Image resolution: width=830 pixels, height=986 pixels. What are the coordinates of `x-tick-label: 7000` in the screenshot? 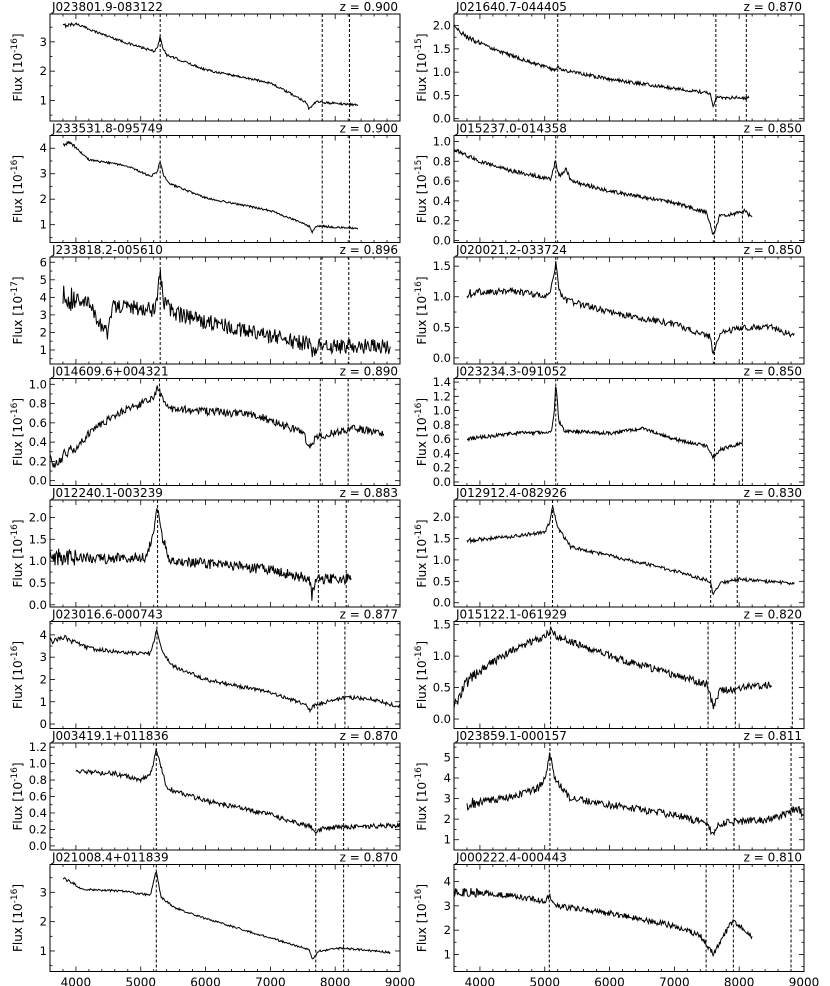 It's located at (270, 981).